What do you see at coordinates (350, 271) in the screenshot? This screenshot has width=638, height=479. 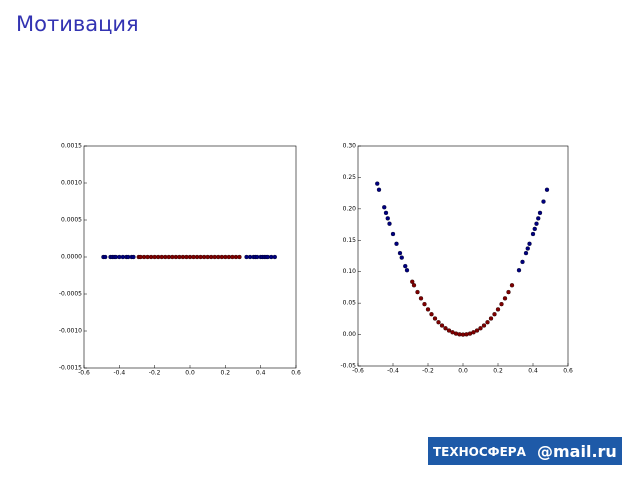 I see `y-tick-label: 0.10` at bounding box center [350, 271].